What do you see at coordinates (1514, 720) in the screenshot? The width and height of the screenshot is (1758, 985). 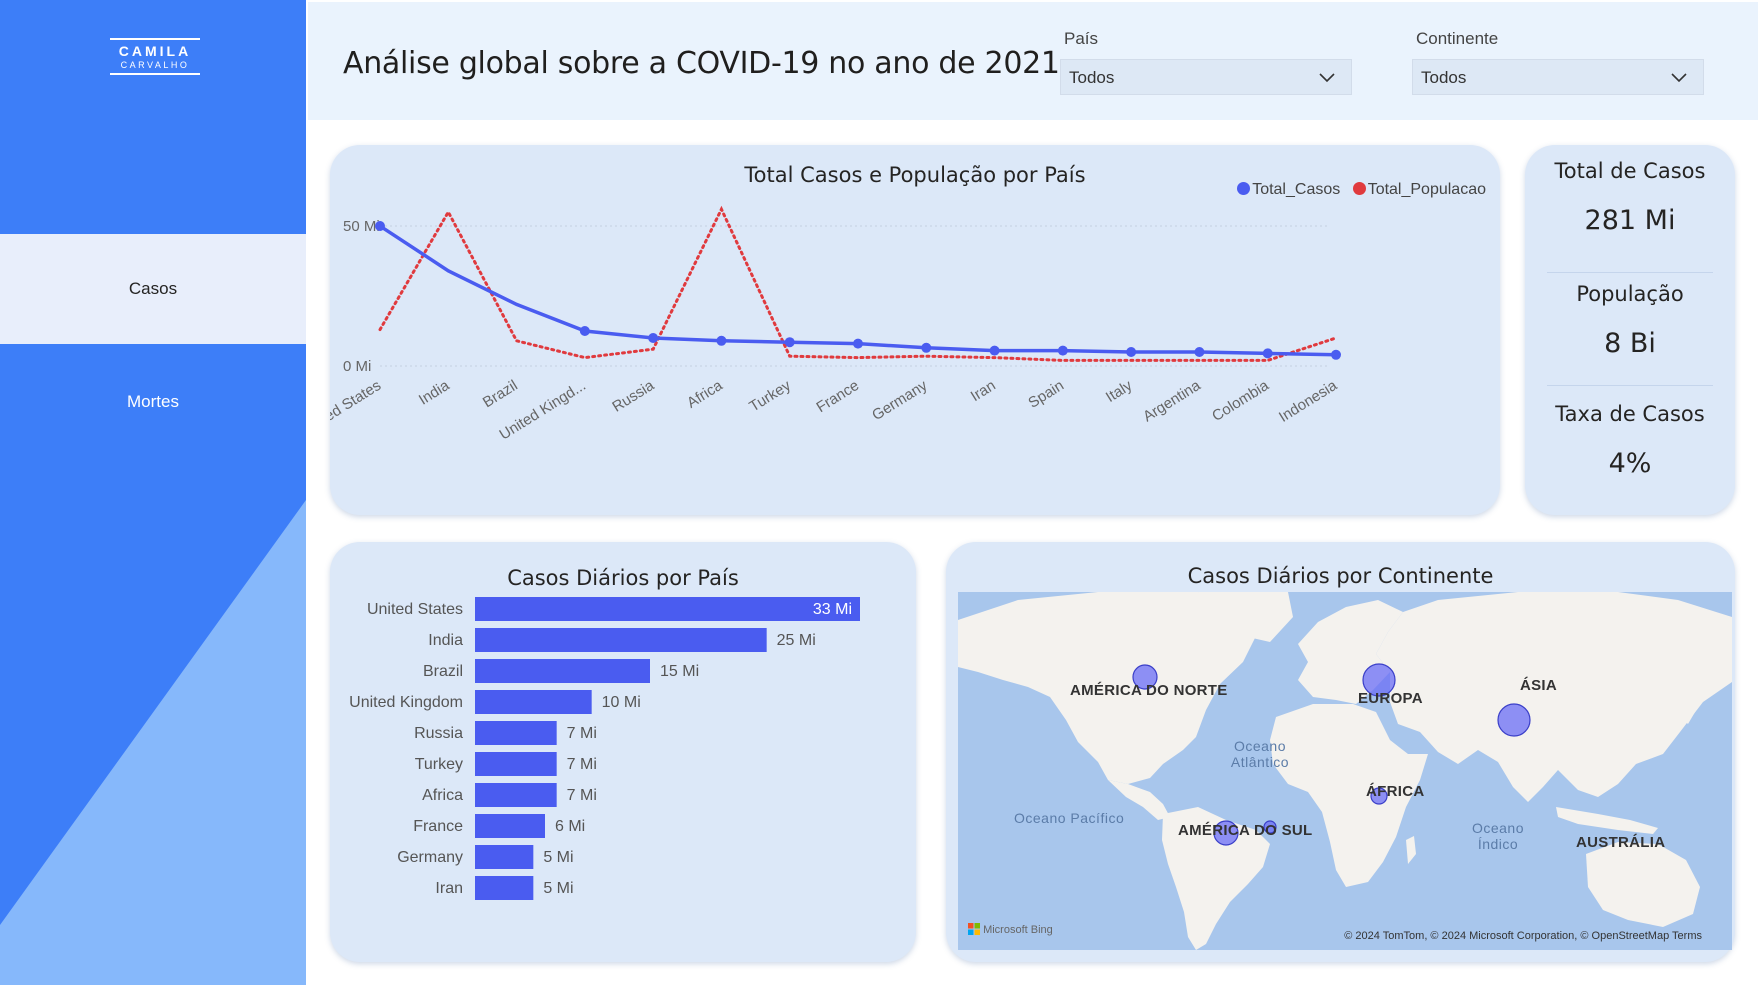 I see `bubble-asia` at bounding box center [1514, 720].